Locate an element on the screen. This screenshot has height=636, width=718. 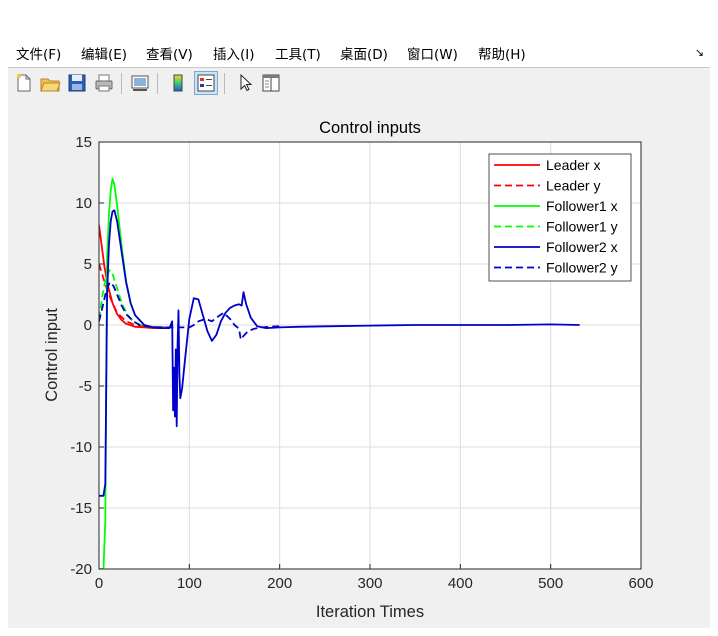
property-inspector-icon is located at coordinates (271, 83).